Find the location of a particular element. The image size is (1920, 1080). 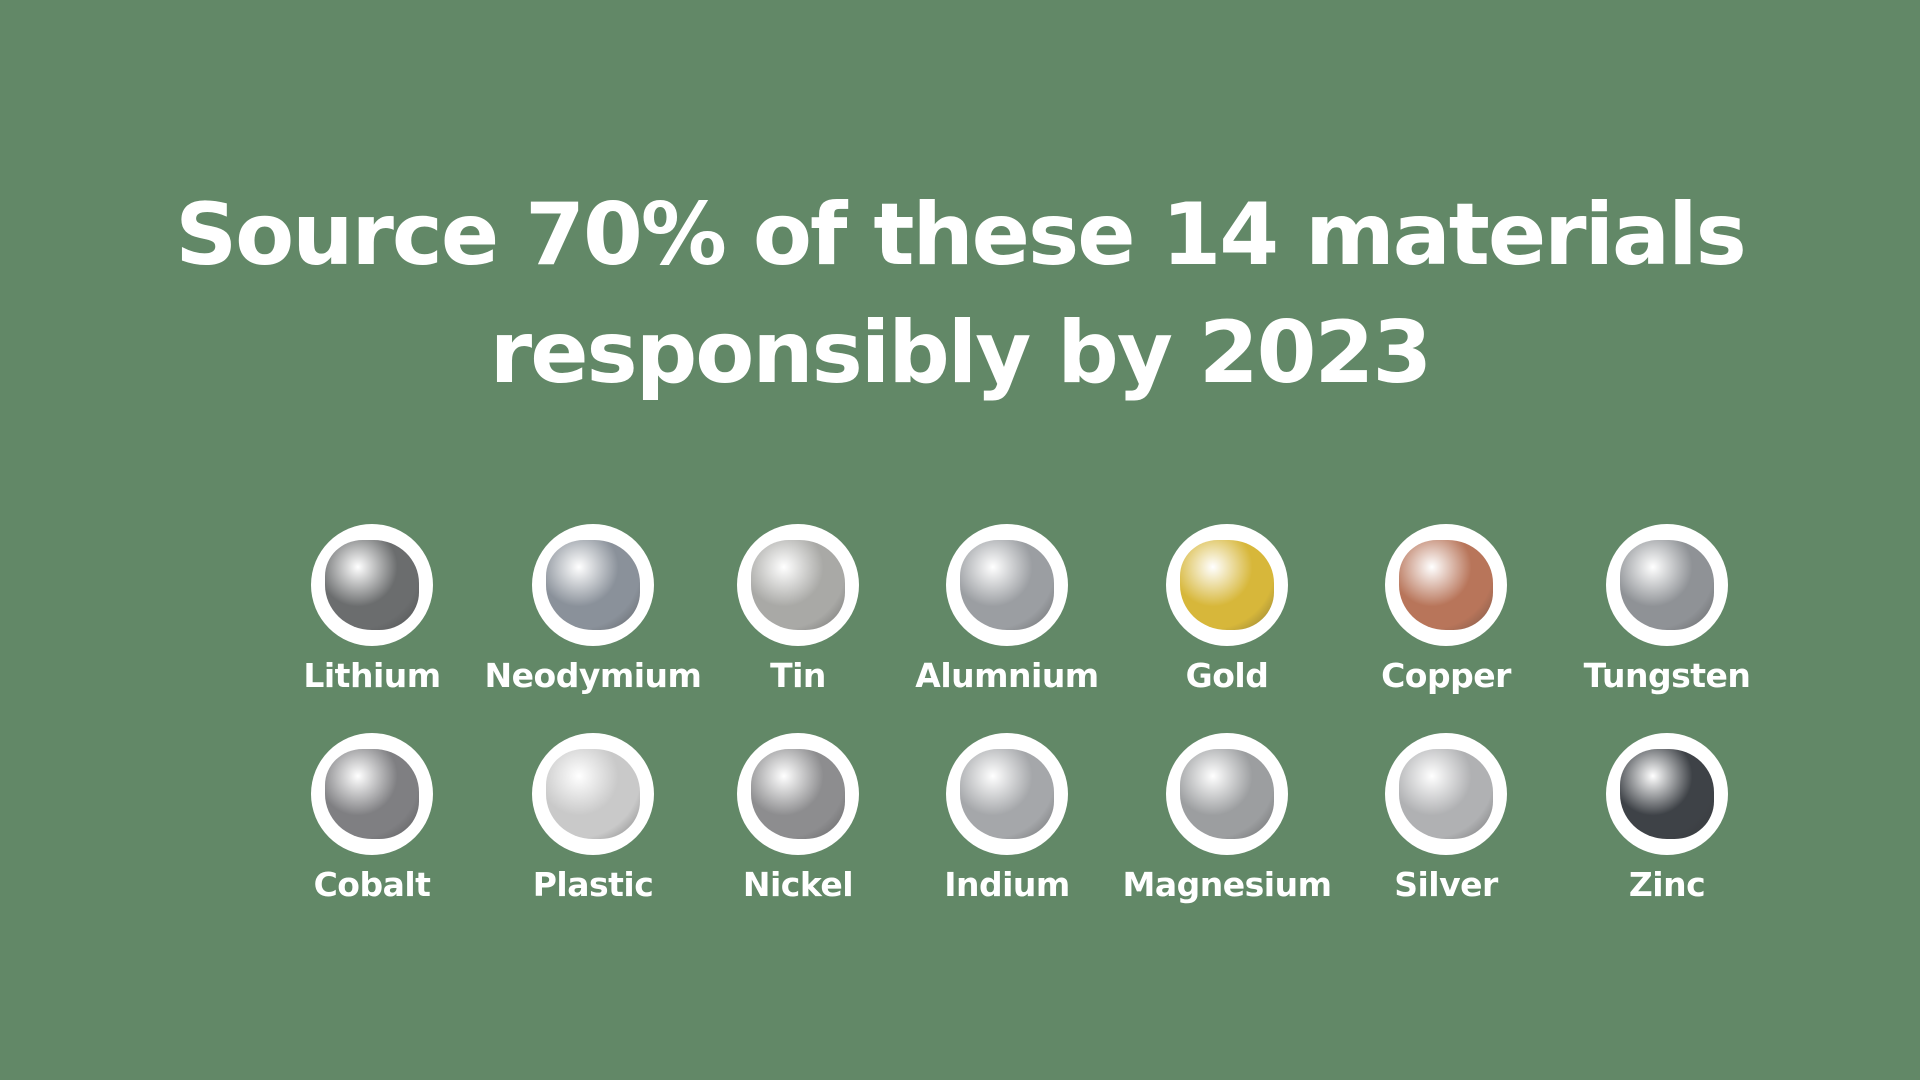

material-label: Magnesium is located at coordinates (1227, 884).